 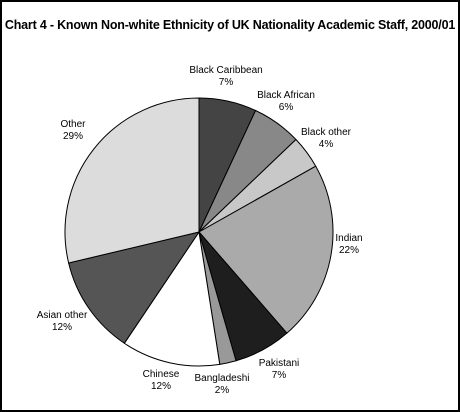 I want to click on slice-value-other: 29%, so click(x=73, y=136).